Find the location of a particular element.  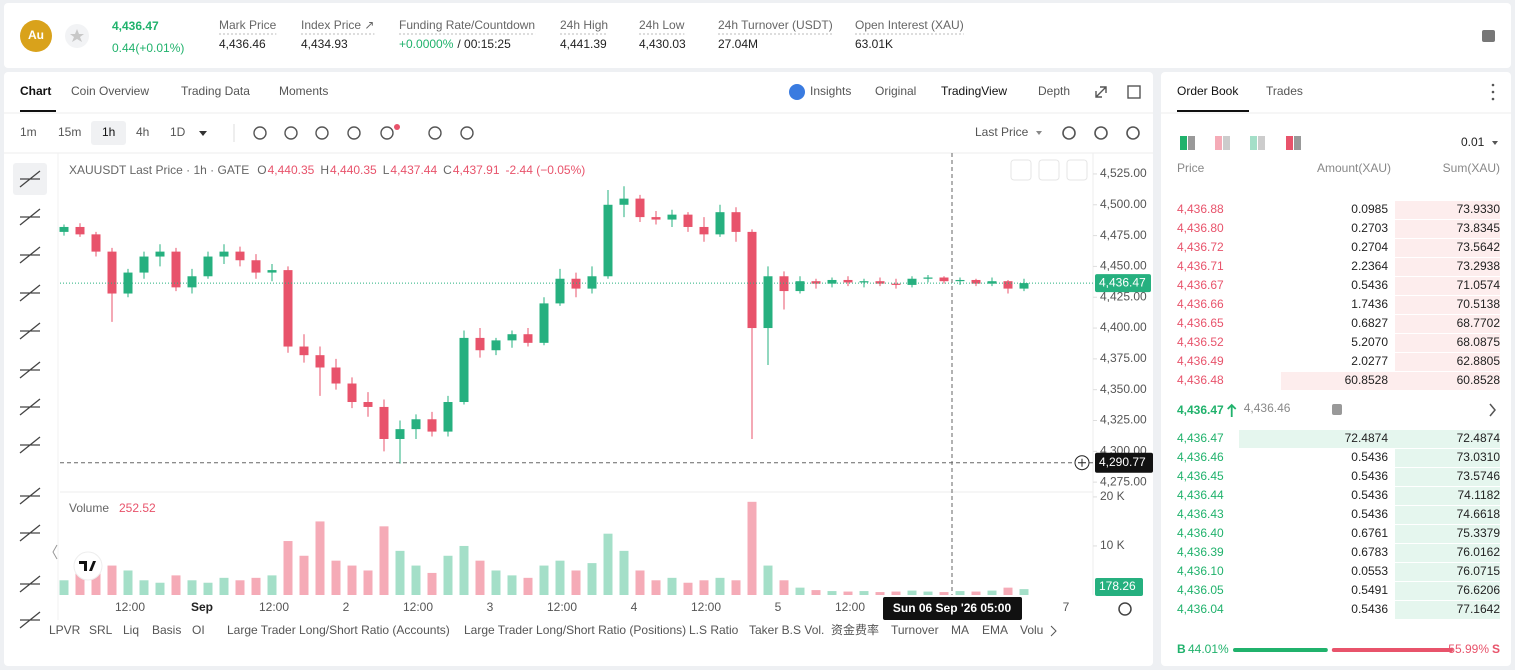

interval: 1m is located at coordinates (28, 132).